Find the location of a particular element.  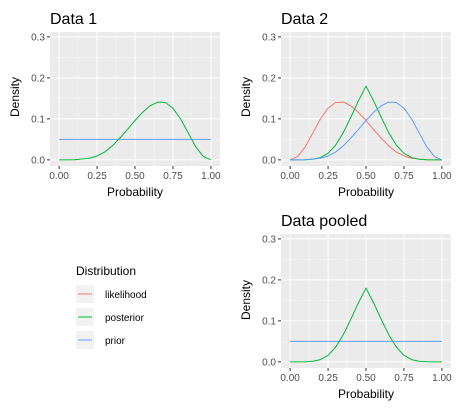

series-line-prior is located at coordinates (366, 131).